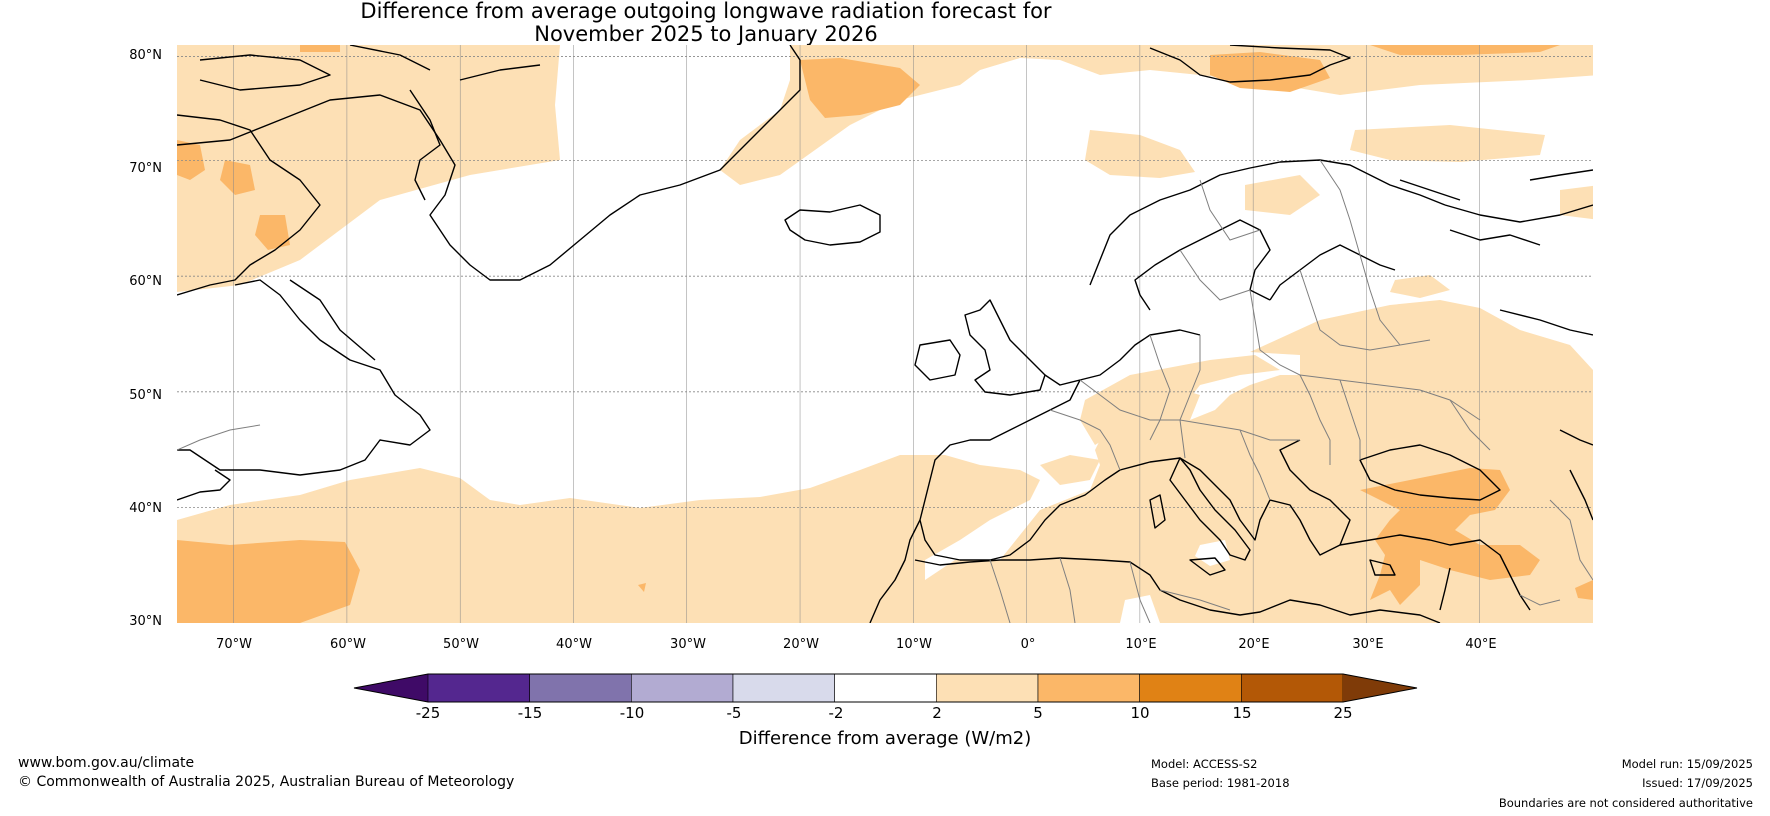 Image resolution: width=1770 pixels, height=816 pixels. What do you see at coordinates (145, 621) in the screenshot?
I see `lat-label-30n: 30°N` at bounding box center [145, 621].